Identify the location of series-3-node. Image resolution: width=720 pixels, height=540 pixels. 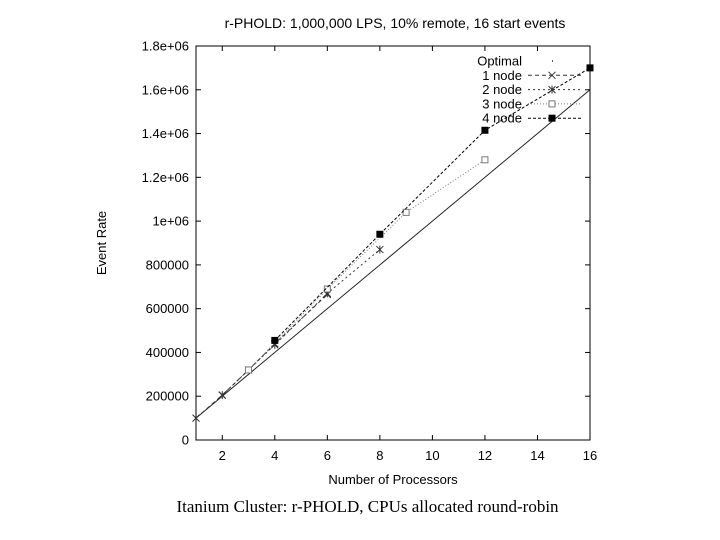
(367, 265).